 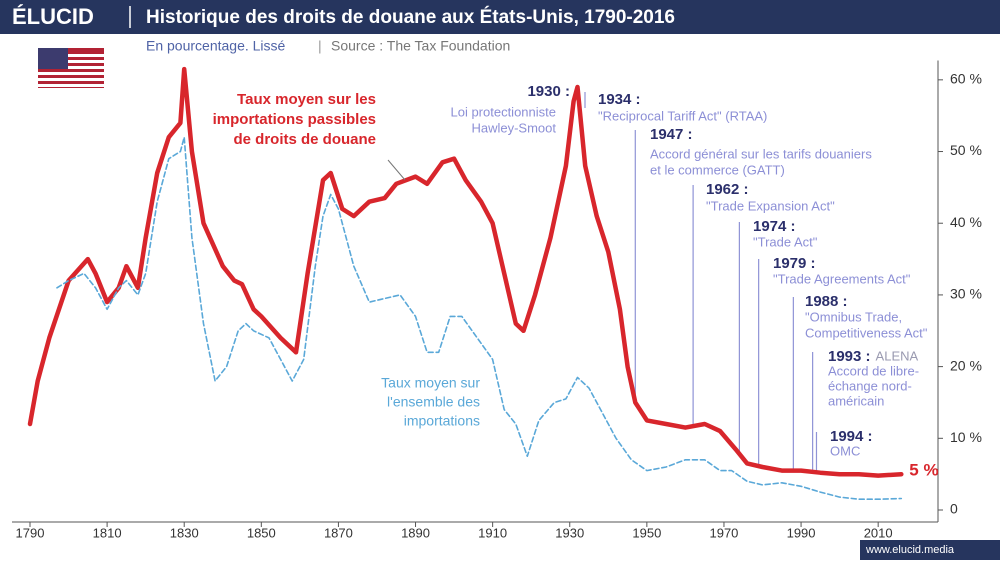 I want to click on annotation-text: "Trade Expansion Act", so click(x=770, y=205).